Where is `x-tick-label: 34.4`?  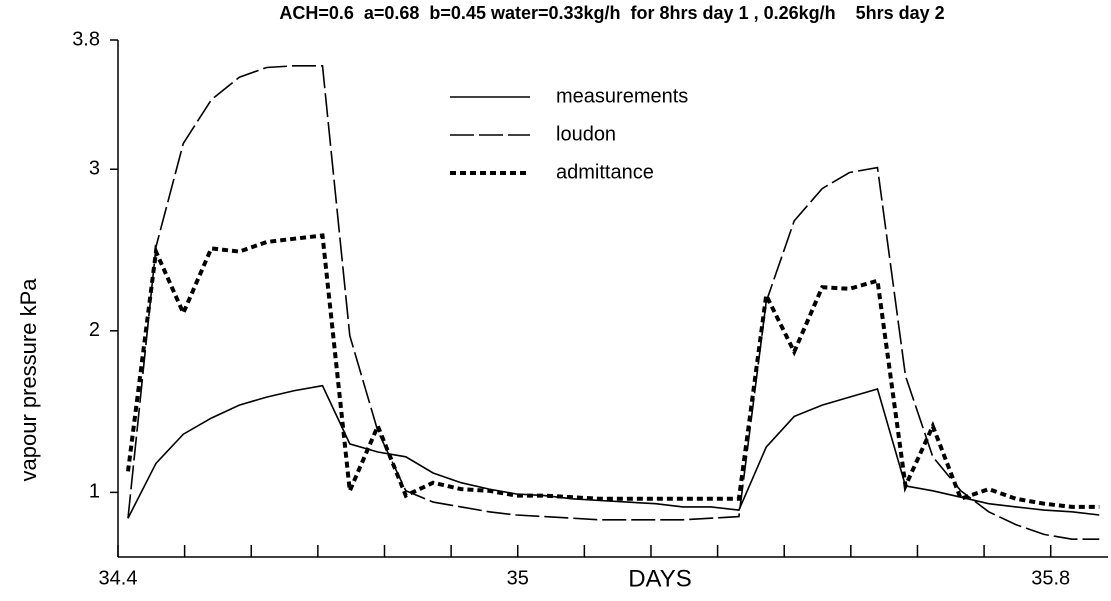 x-tick-label: 34.4 is located at coordinates (118, 578).